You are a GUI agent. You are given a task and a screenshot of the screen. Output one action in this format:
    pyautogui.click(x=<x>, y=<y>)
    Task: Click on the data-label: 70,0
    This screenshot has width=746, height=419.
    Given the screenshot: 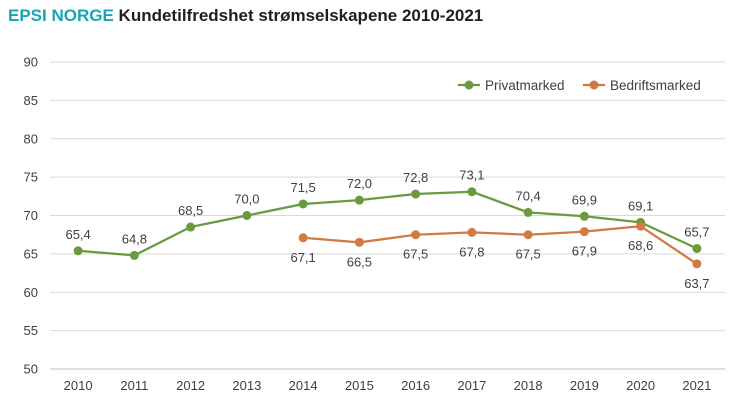 What is the action you would take?
    pyautogui.click(x=246, y=199)
    